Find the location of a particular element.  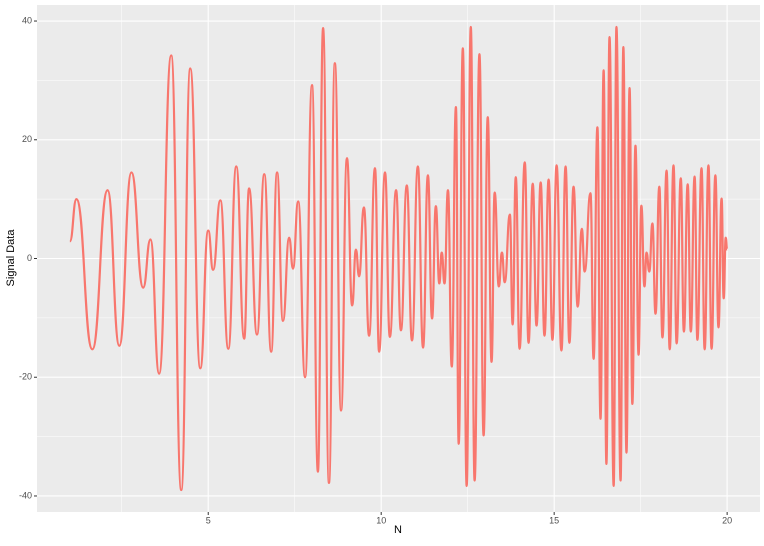

y-tick-label: 20 is located at coordinates (27, 139).